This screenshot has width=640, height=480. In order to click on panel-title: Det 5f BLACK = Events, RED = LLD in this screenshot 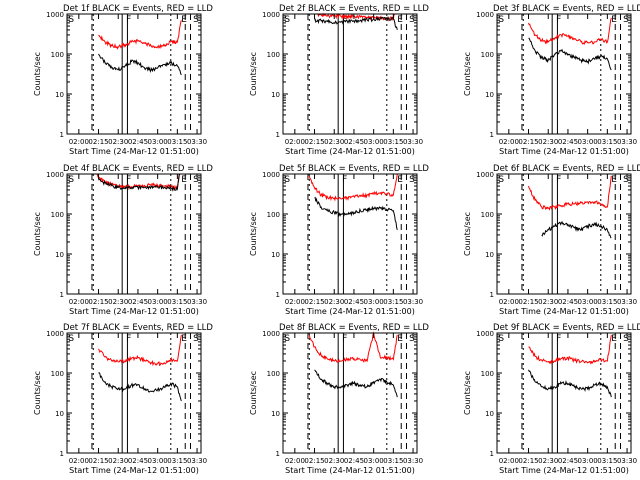, I will do `click(354, 169)`.